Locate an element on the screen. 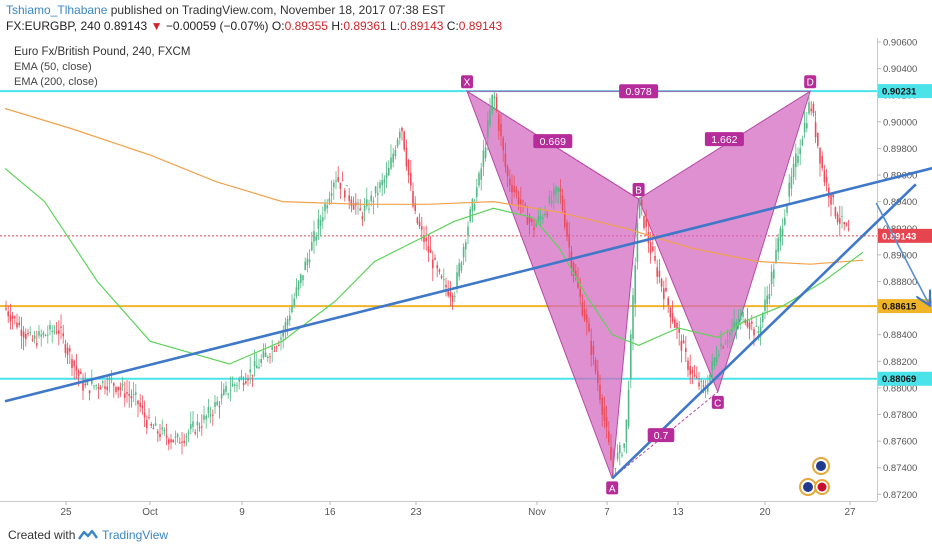 The width and height of the screenshot is (932, 550). y-tick-label: 0.89800 is located at coordinates (900, 149).